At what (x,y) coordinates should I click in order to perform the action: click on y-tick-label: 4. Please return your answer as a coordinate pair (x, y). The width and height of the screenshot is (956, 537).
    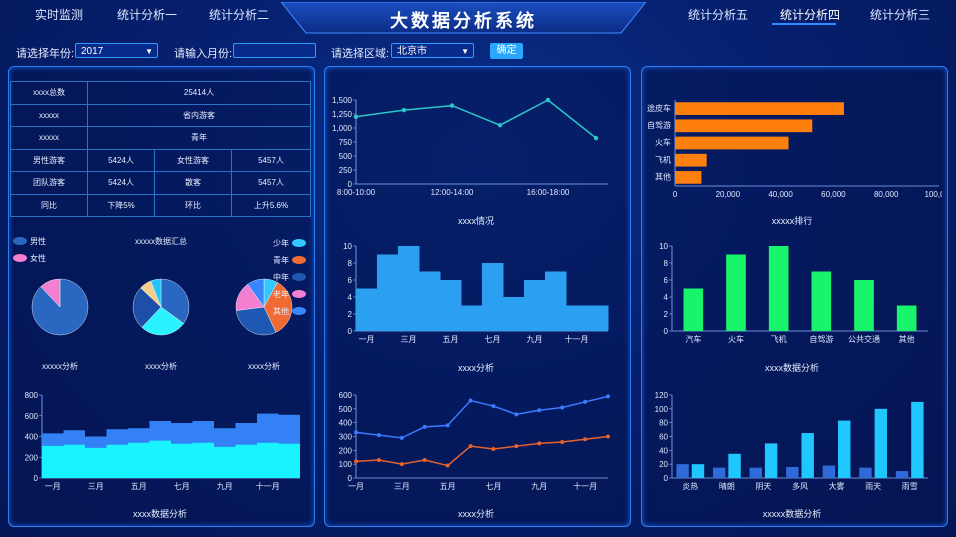
    Looking at the image, I should click on (666, 297).